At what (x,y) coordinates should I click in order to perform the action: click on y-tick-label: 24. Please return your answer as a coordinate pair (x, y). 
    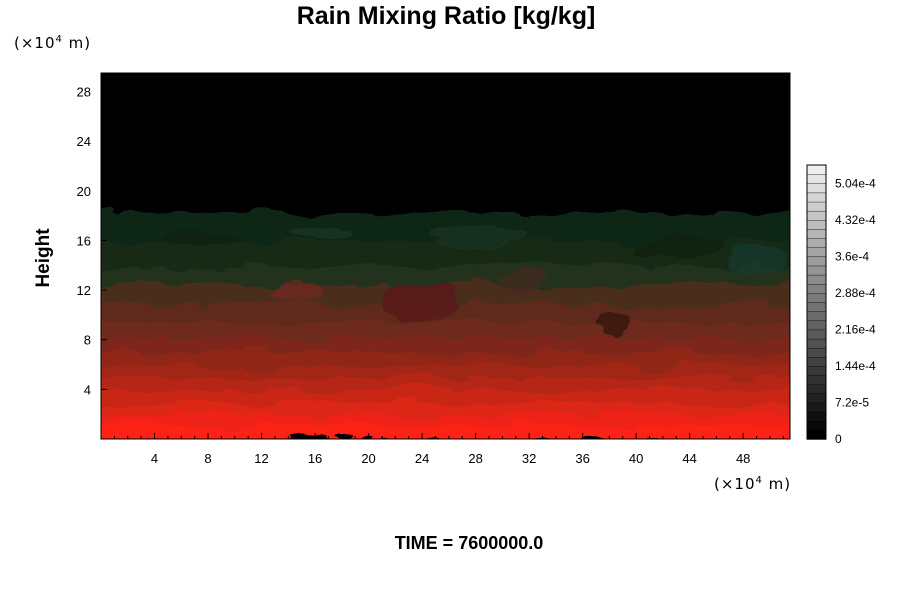
    Looking at the image, I should click on (84, 141).